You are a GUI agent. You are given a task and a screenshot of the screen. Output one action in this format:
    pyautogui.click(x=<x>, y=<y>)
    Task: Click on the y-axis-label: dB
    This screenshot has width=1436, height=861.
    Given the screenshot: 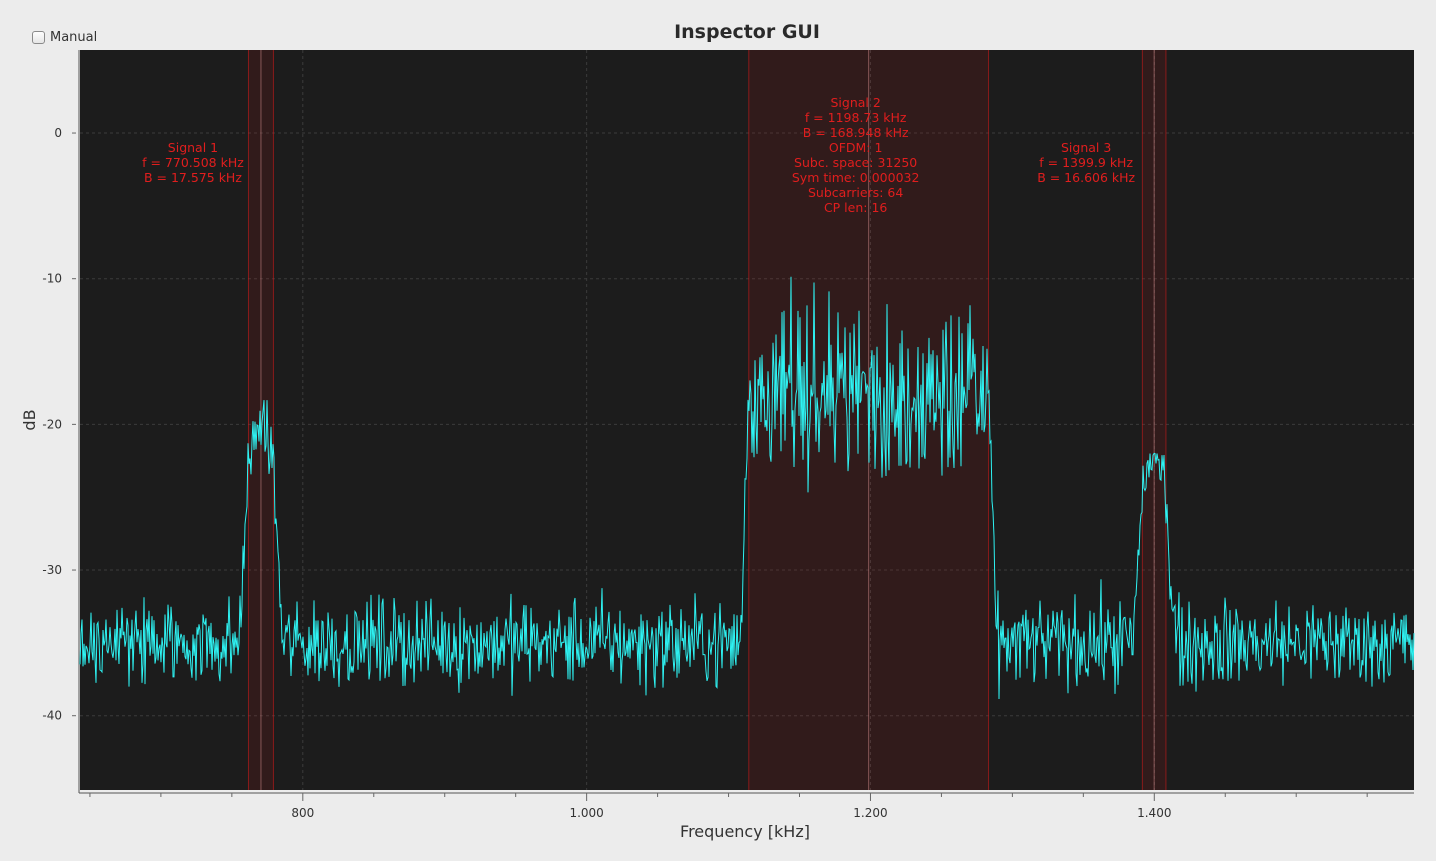 What is the action you would take?
    pyautogui.click(x=29, y=419)
    